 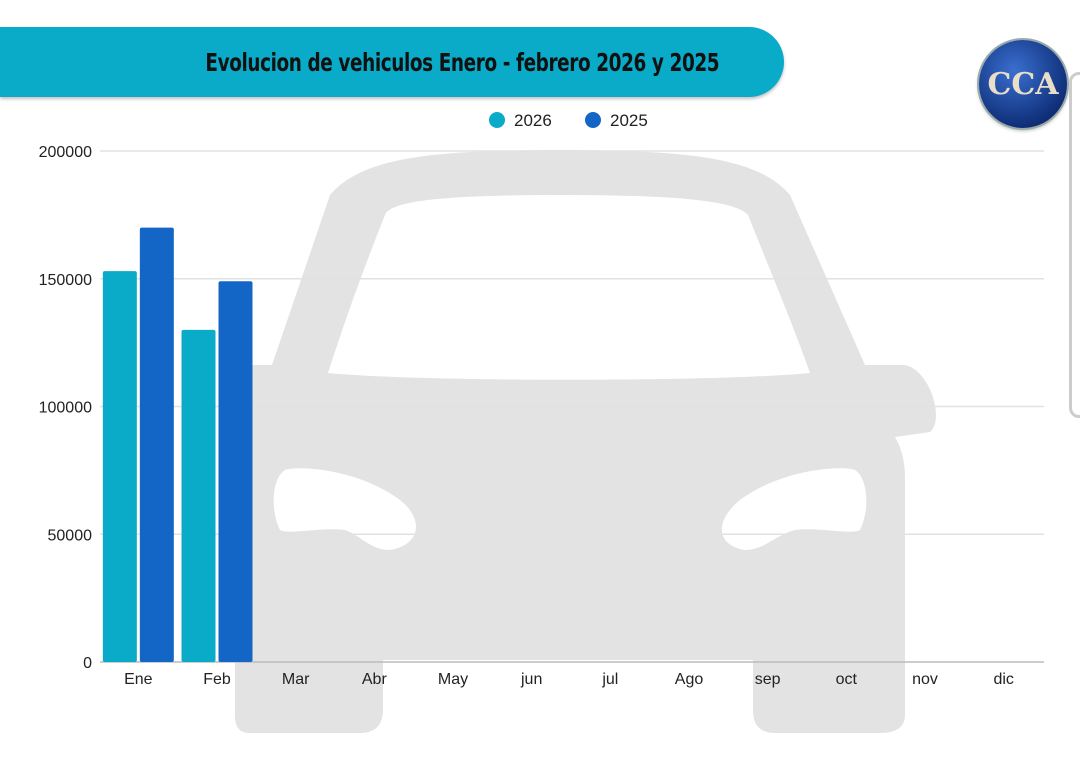 What do you see at coordinates (217, 679) in the screenshot?
I see `x-tick-label: Feb` at bounding box center [217, 679].